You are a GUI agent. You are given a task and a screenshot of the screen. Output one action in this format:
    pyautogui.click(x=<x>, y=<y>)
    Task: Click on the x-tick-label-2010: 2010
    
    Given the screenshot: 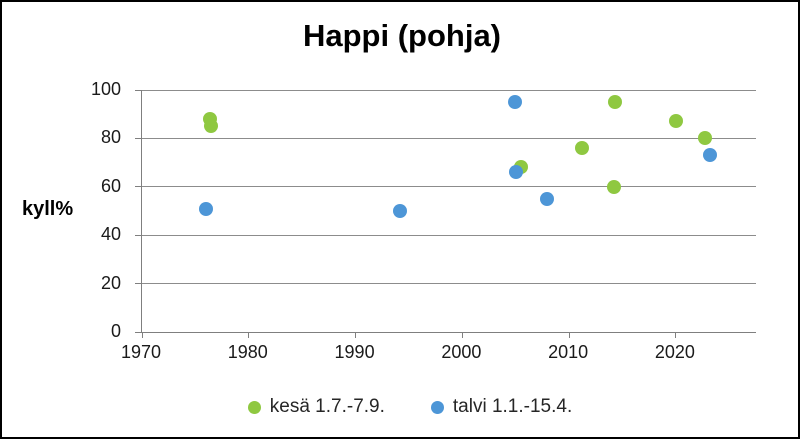 What is the action you would take?
    pyautogui.click(x=568, y=352)
    